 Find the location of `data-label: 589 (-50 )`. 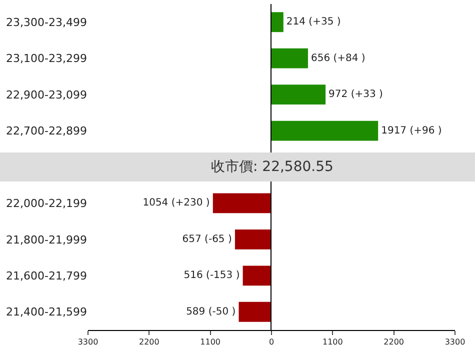

data-label: 589 (-50 ) is located at coordinates (211, 312).